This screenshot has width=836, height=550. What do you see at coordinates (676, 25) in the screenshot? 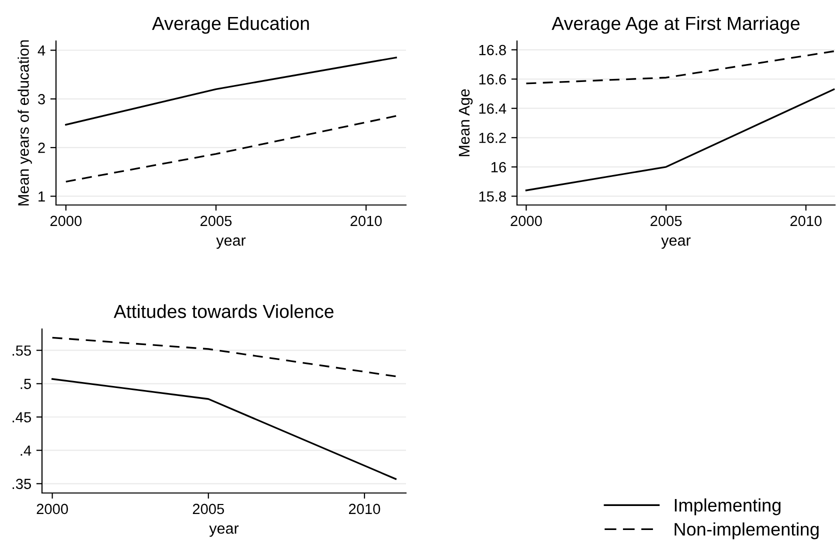
I see `chart-title: Average Age at First Marriage` at bounding box center [676, 25].